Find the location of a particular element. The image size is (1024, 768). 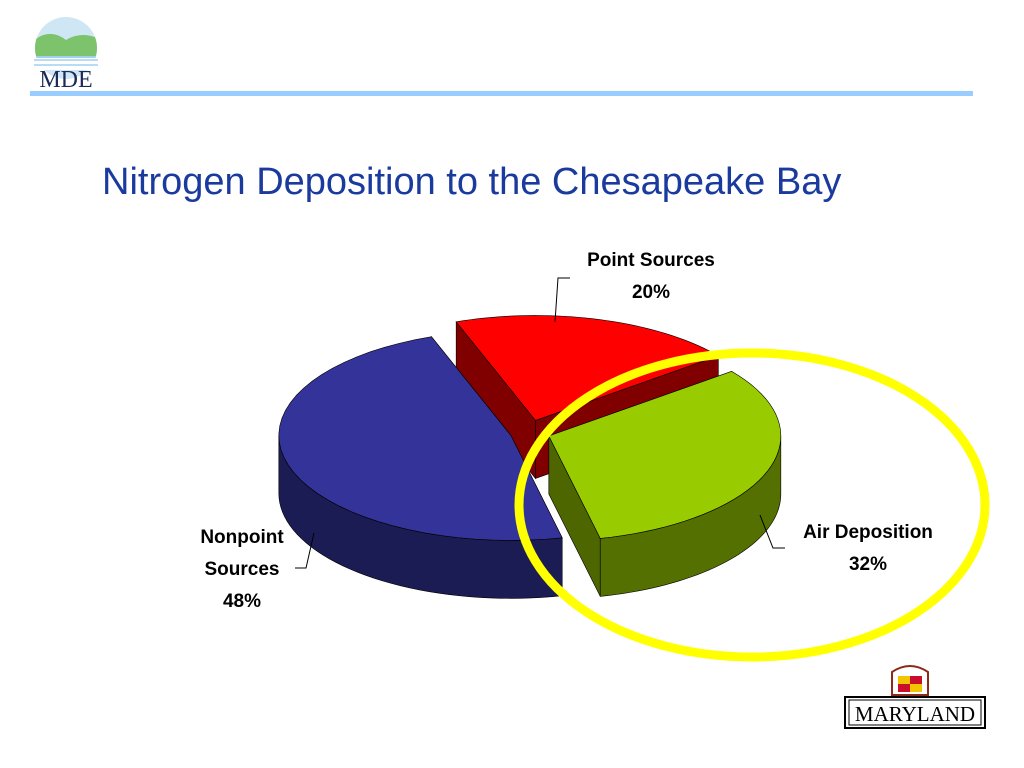

category: Point Sources is located at coordinates (651, 260).